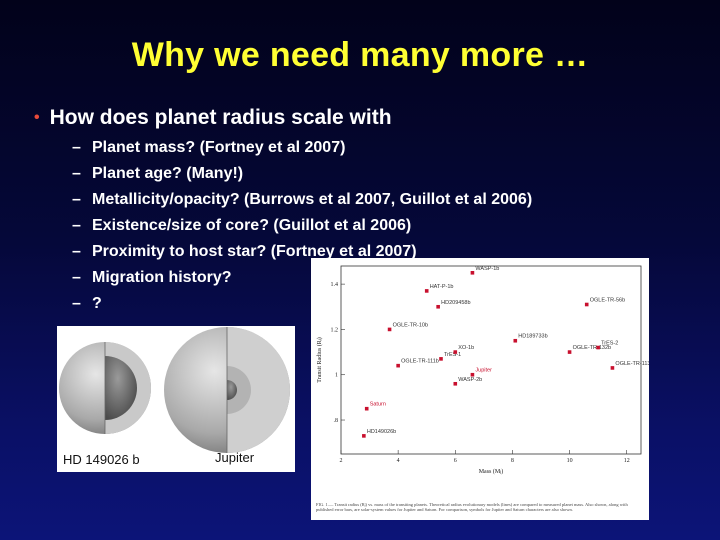 This screenshot has height=540, width=720. I want to click on data-point-label: WASP-1b, so click(487, 269).